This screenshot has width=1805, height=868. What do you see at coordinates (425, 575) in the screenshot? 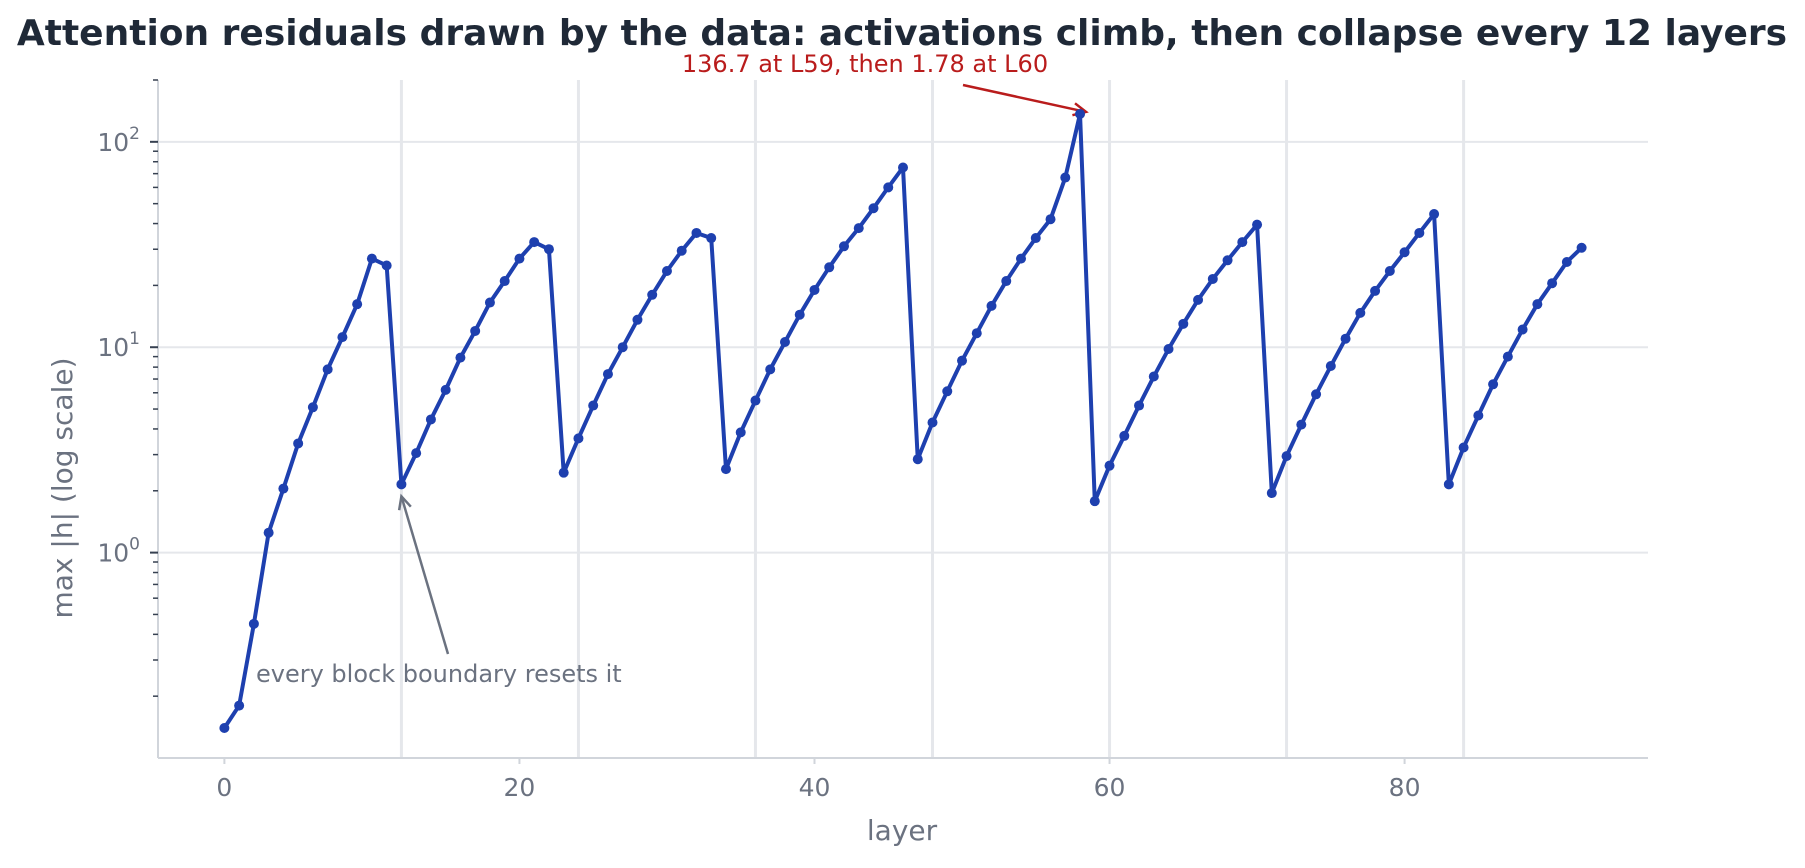
I see `reset-annotation-arrow` at bounding box center [425, 575].